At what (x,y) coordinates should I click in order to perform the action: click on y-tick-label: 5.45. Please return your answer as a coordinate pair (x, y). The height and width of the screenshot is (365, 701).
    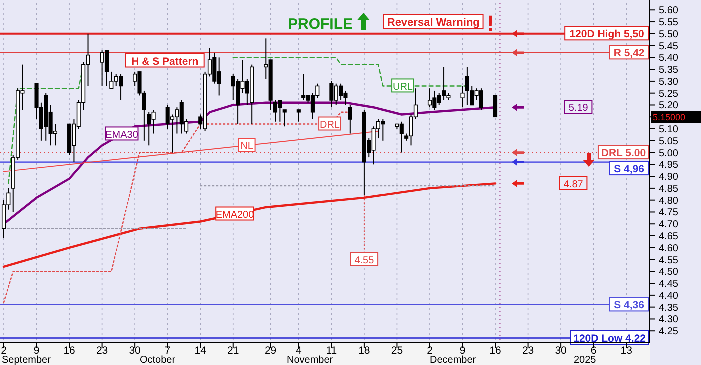
    Looking at the image, I should click on (669, 46).